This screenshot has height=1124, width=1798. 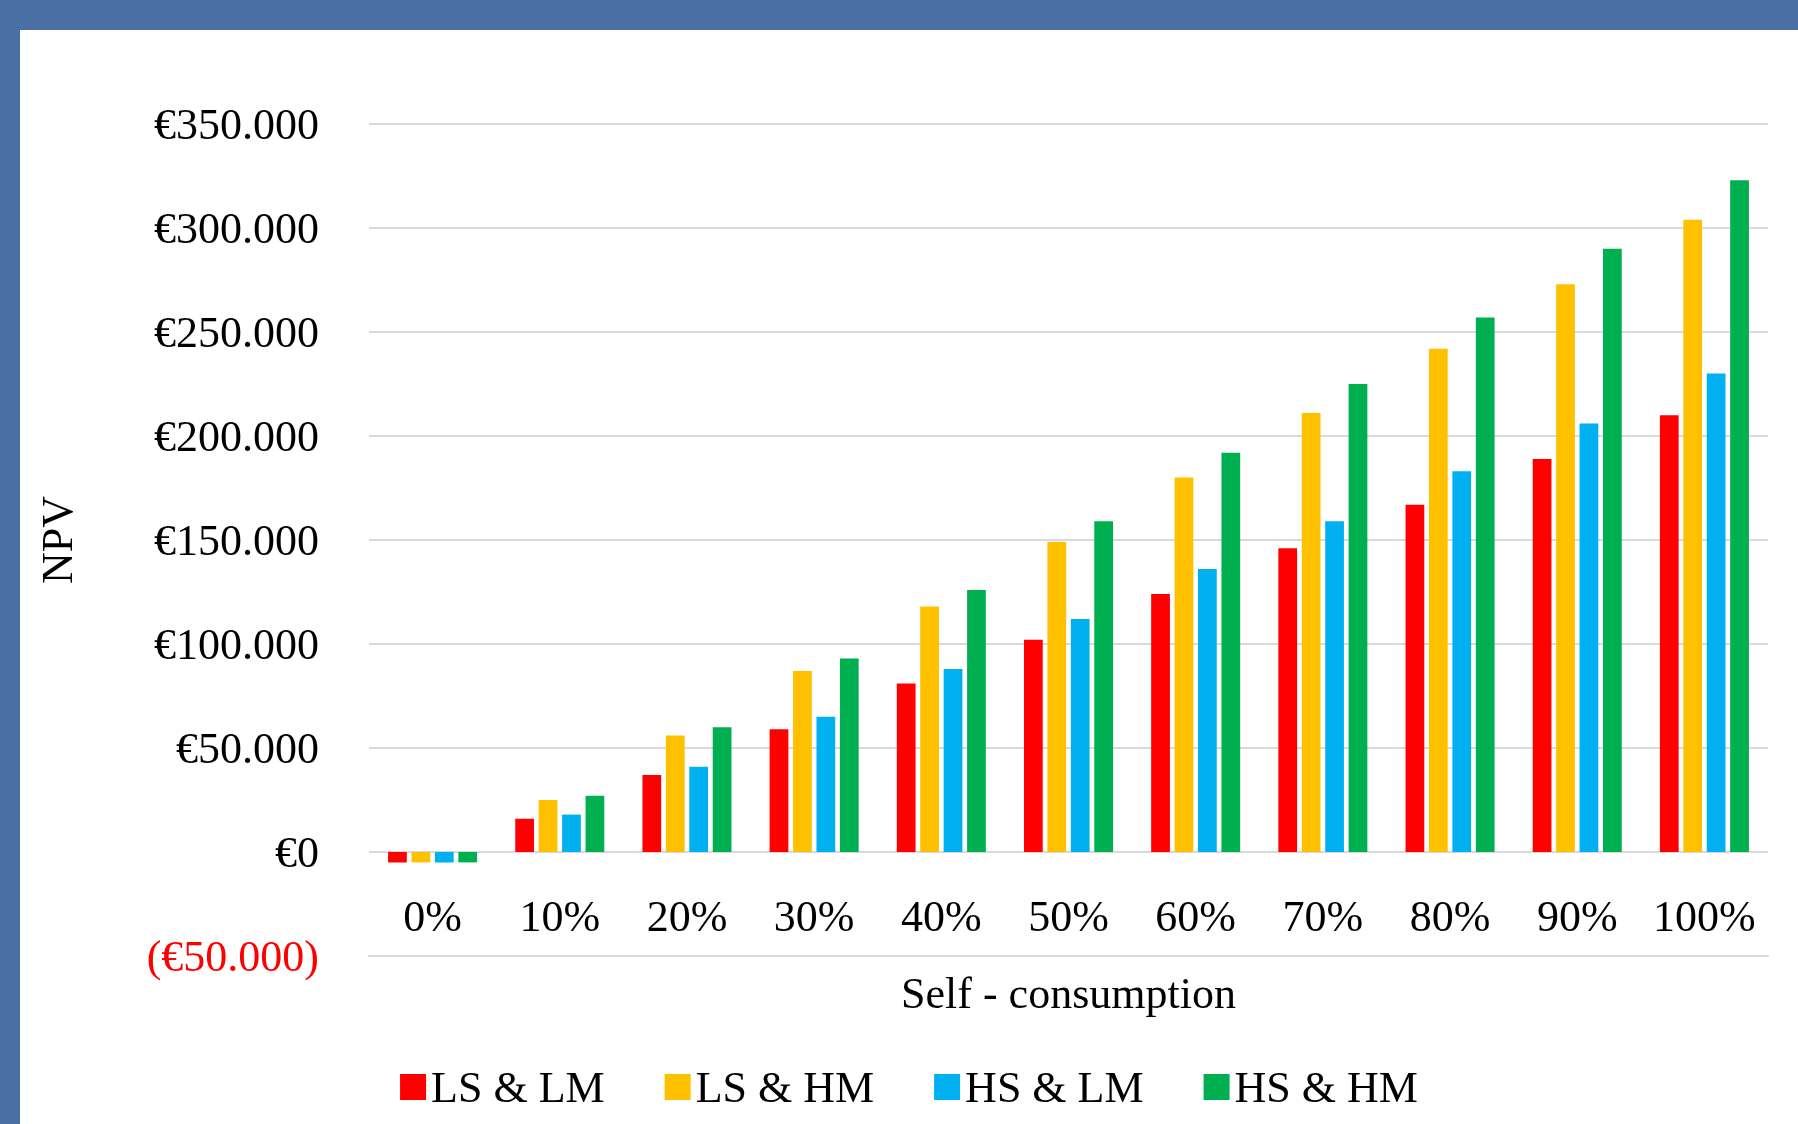 I want to click on x-axis-title: Self - consumption, so click(x=1068, y=993).